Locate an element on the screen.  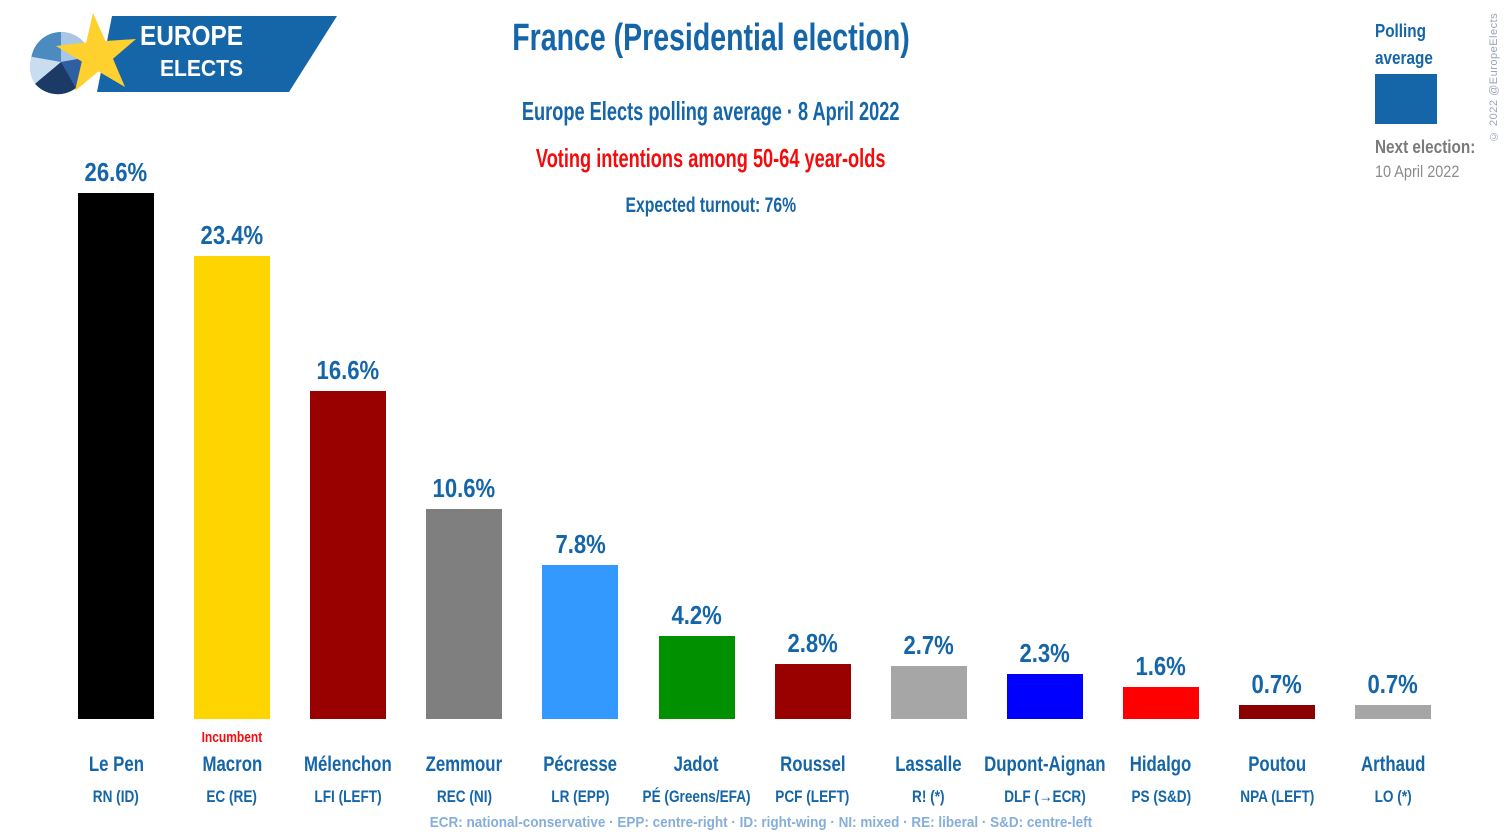
party-label: LFI (LEFT) is located at coordinates (348, 796).